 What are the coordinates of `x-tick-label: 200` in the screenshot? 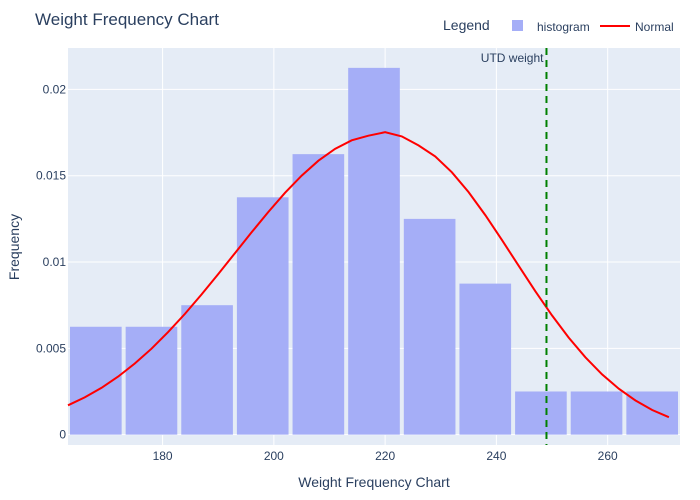 It's located at (274, 456).